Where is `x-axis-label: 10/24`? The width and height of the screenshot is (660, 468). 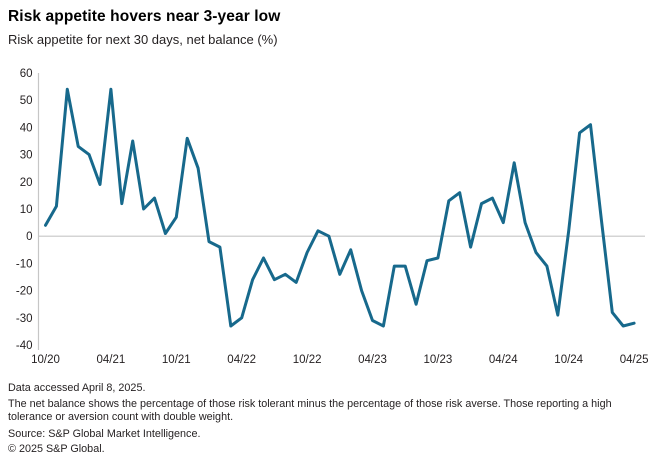 x-axis-label: 10/24 is located at coordinates (568, 360).